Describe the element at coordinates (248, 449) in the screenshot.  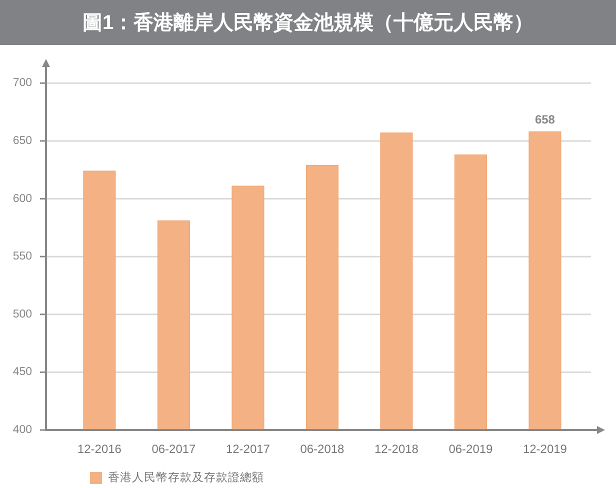
I see `xtick-label: 12-2017` at that location.